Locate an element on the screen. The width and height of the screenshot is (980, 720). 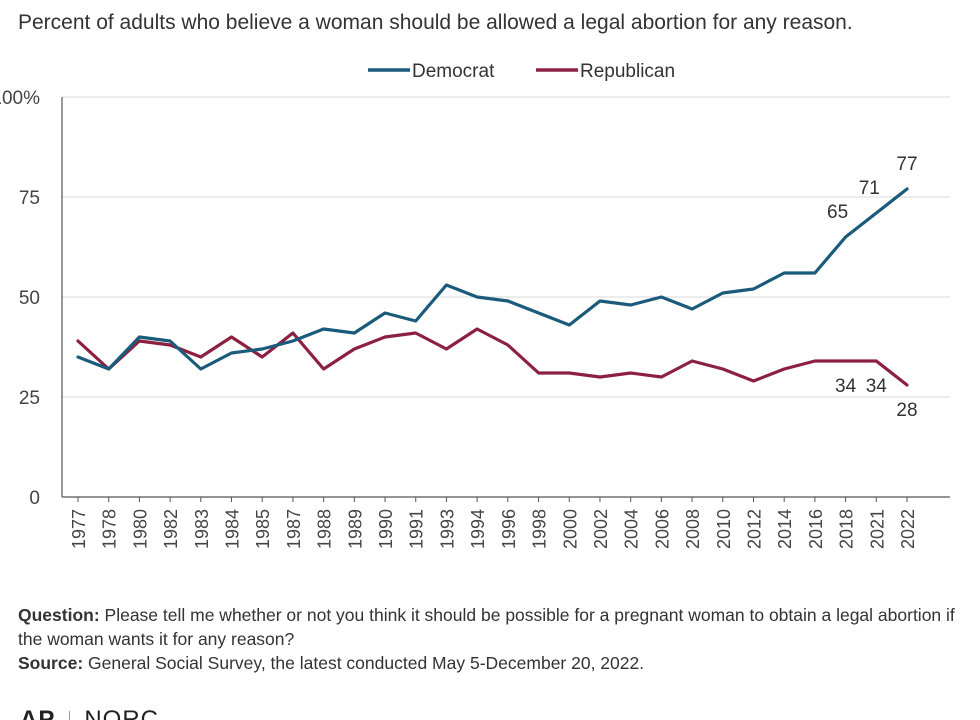
legend-label-democrat: Democrat is located at coordinates (453, 71).